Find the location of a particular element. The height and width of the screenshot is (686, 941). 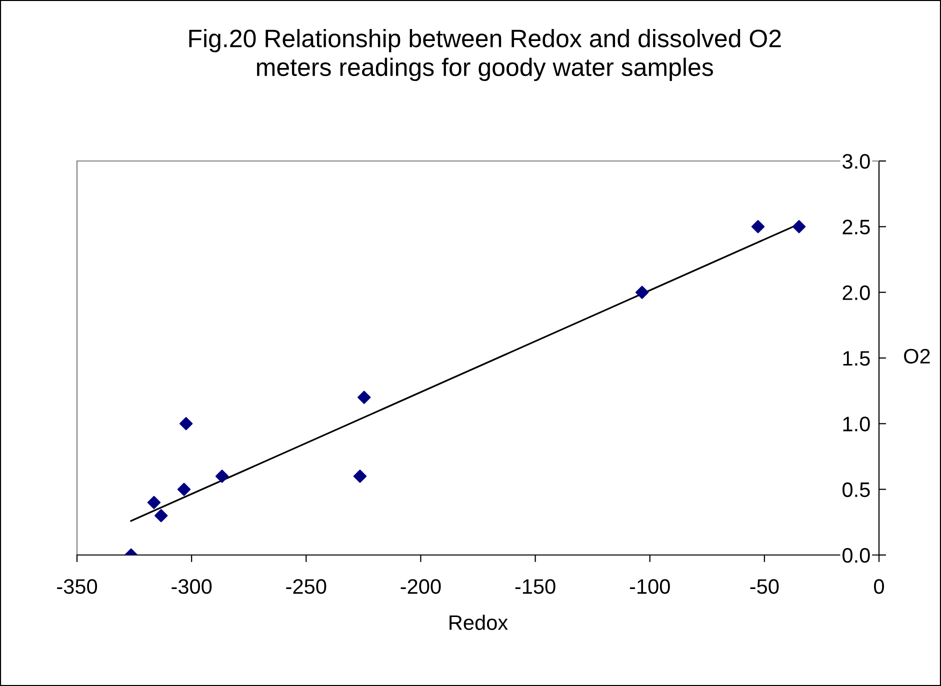

x-tick-label: -150 is located at coordinates (535, 586).